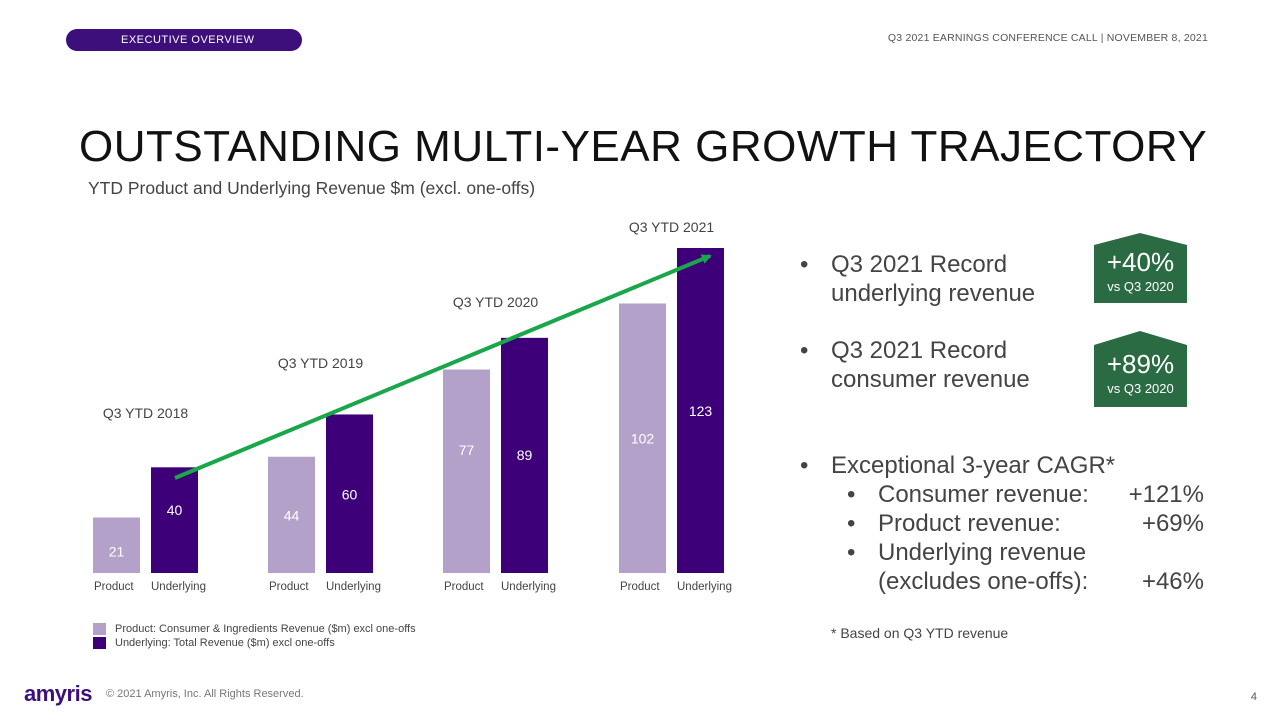 This screenshot has width=1280, height=720. Describe the element at coordinates (467, 450) in the screenshot. I see `bar-value-label: 77` at that location.